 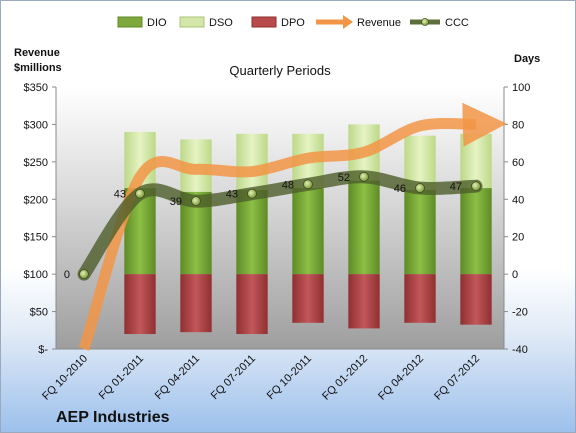 I want to click on left-axis-title-line1: Revenue, so click(x=37, y=53).